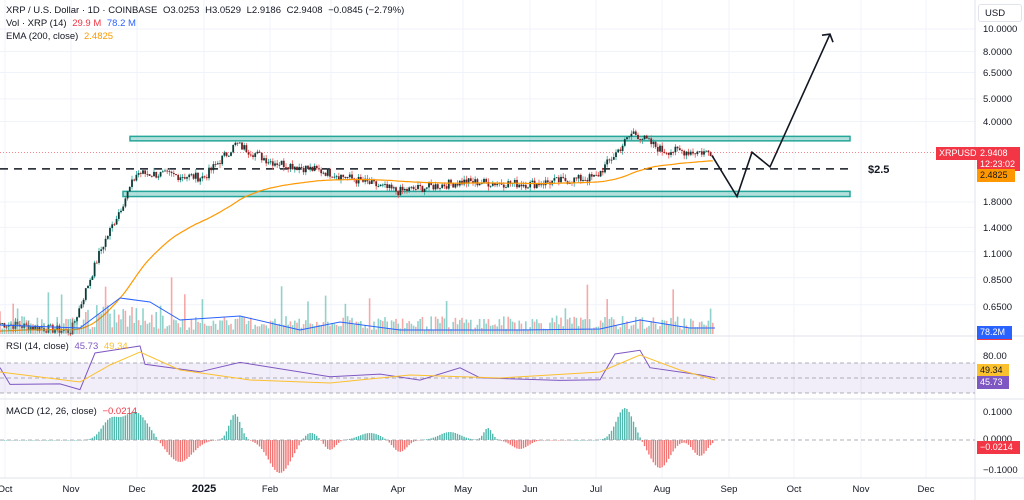 The height and width of the screenshot is (500, 1024). What do you see at coordinates (998, 99) in the screenshot?
I see `price-tick: 5.0000` at bounding box center [998, 99].